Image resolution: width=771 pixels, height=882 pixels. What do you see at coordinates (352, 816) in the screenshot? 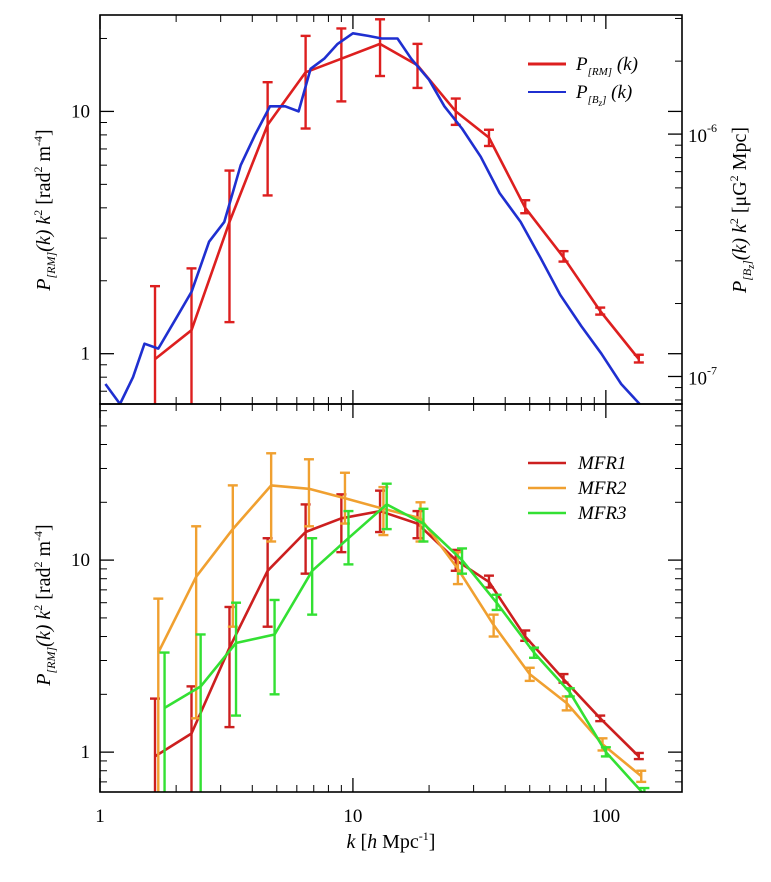
I see `x-tick-label: 10` at bounding box center [352, 816].